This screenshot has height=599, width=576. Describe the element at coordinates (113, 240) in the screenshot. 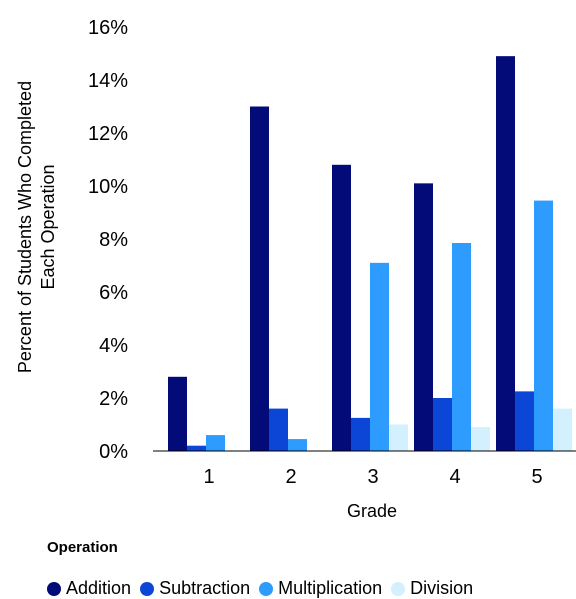

I see `y-tick-label: 8%` at that location.